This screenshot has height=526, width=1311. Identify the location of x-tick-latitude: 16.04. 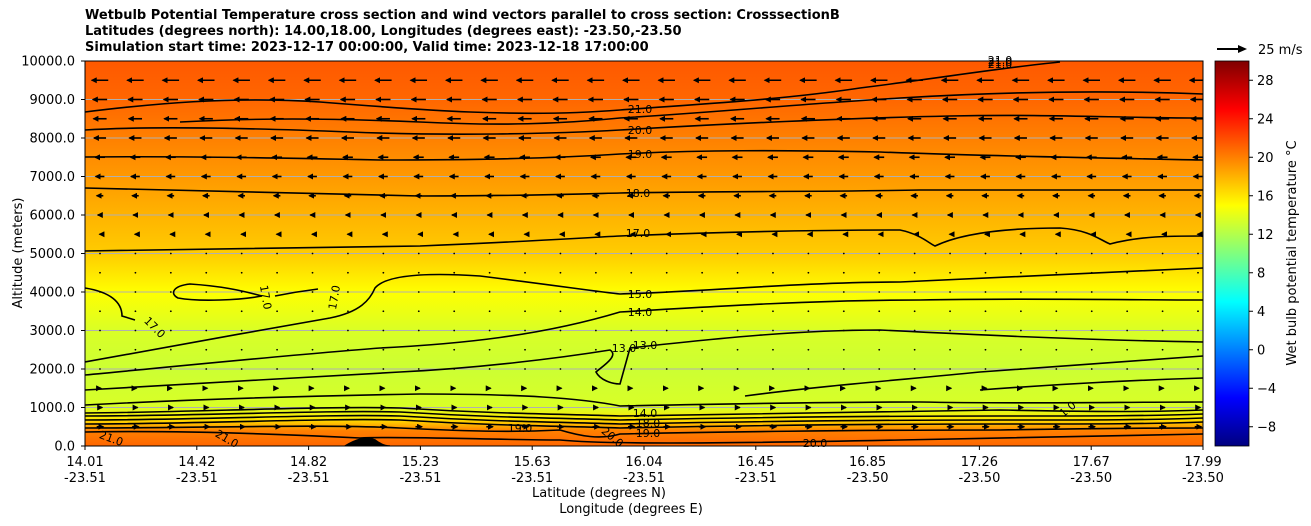
(643, 462).